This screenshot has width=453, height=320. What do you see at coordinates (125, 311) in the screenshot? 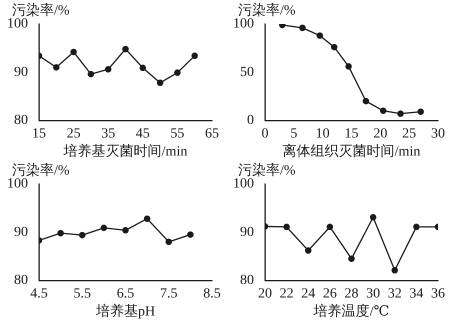
I see `x-axis-title: 培养基pH` at bounding box center [125, 311].